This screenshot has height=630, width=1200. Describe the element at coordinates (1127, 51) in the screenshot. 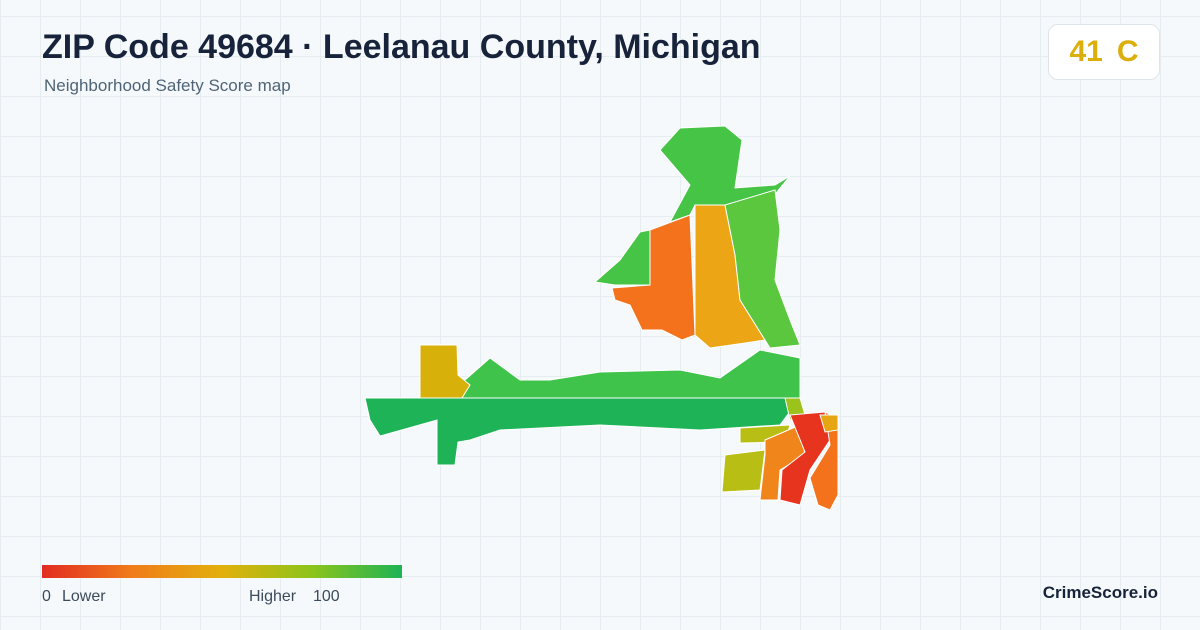

I see `score-grade: C` at that location.